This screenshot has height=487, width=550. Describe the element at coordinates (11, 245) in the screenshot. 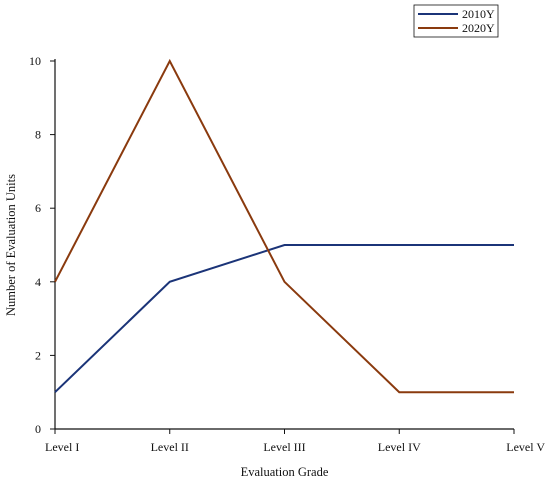

I see `y-axis-title: Number of Evaluation Units` at that location.